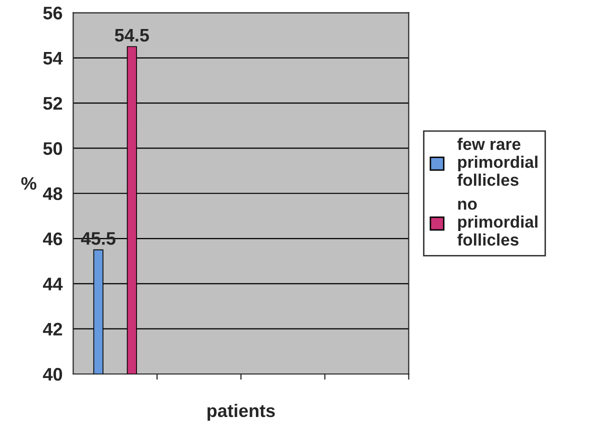 The width and height of the screenshot is (610, 425). I want to click on legend-label: no primordial follicles, so click(497, 223).